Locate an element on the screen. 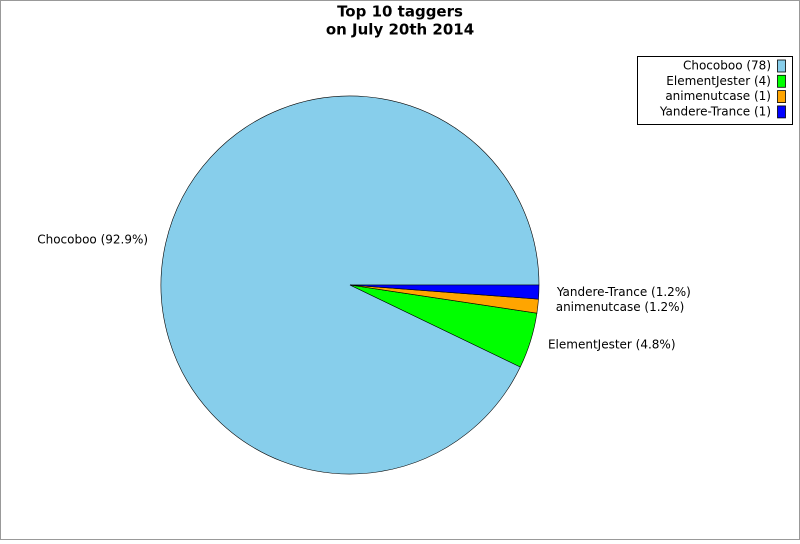  slice-label: animenutcase (1.2%) is located at coordinates (620, 307).